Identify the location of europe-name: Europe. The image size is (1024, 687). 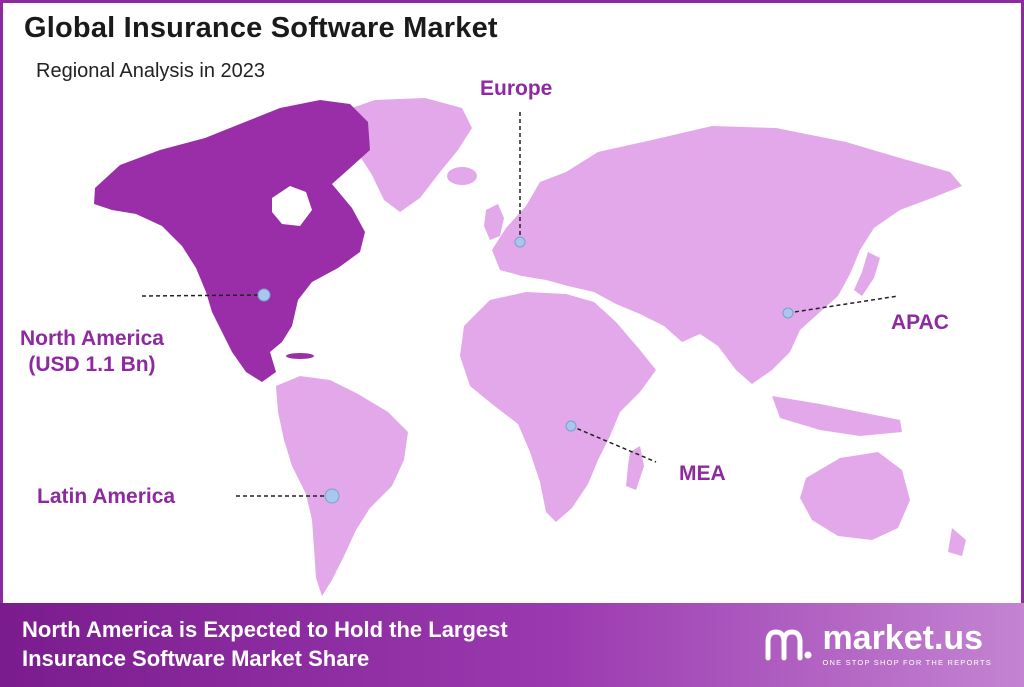
(516, 88).